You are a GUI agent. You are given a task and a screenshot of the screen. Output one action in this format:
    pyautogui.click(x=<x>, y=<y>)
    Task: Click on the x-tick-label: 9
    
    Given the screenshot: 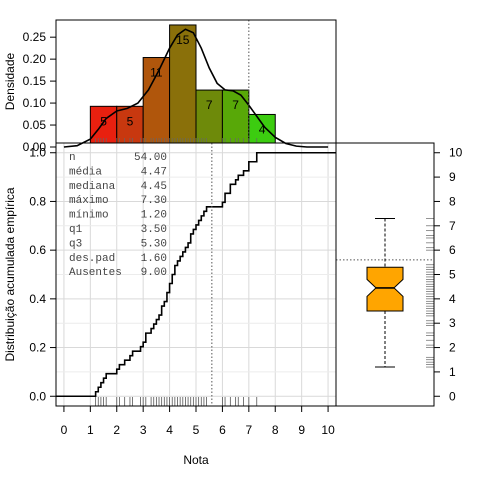 What is the action you would take?
    pyautogui.click(x=301, y=430)
    